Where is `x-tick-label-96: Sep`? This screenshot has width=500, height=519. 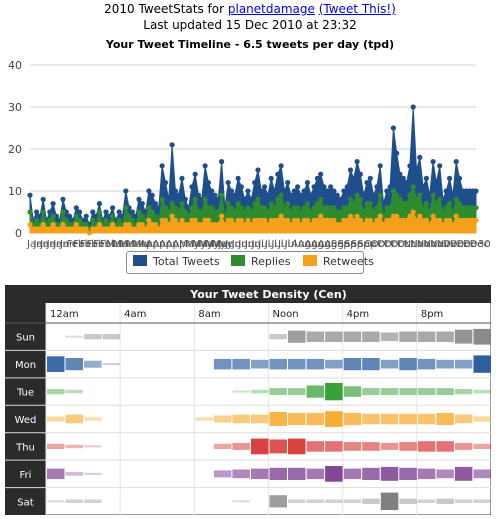 x-tick-label-96: Sep is located at coordinates (353, 244).